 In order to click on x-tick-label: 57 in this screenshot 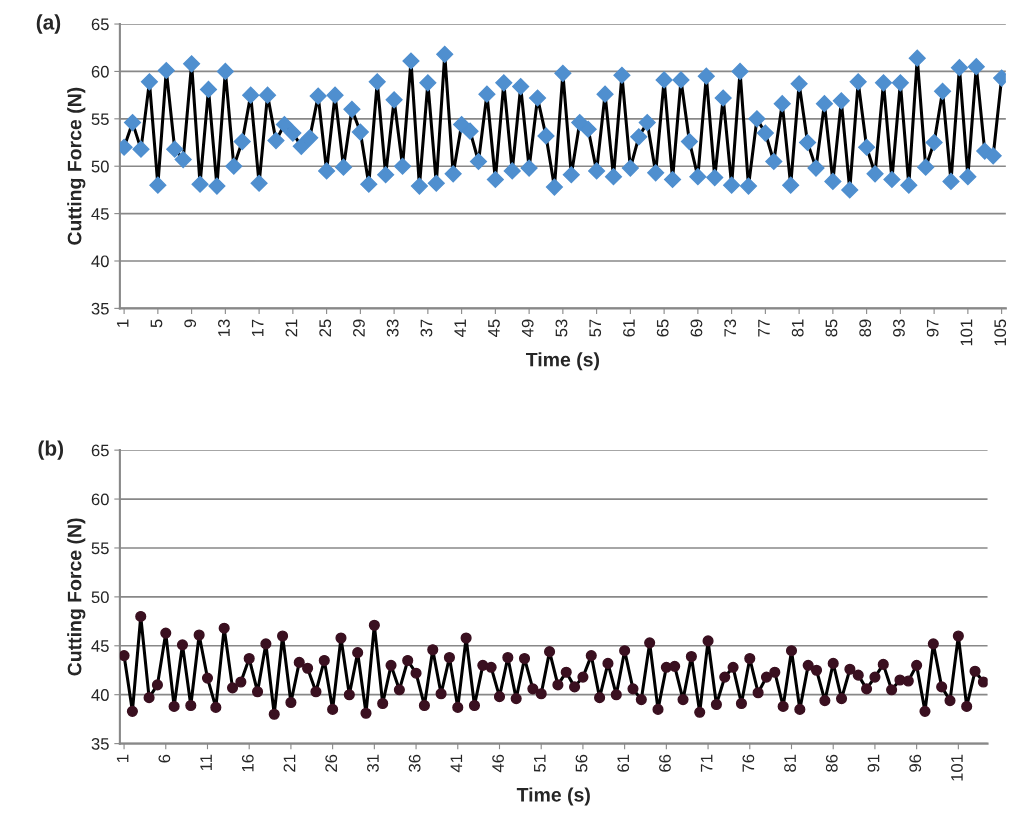, I will do `click(595, 328)`.